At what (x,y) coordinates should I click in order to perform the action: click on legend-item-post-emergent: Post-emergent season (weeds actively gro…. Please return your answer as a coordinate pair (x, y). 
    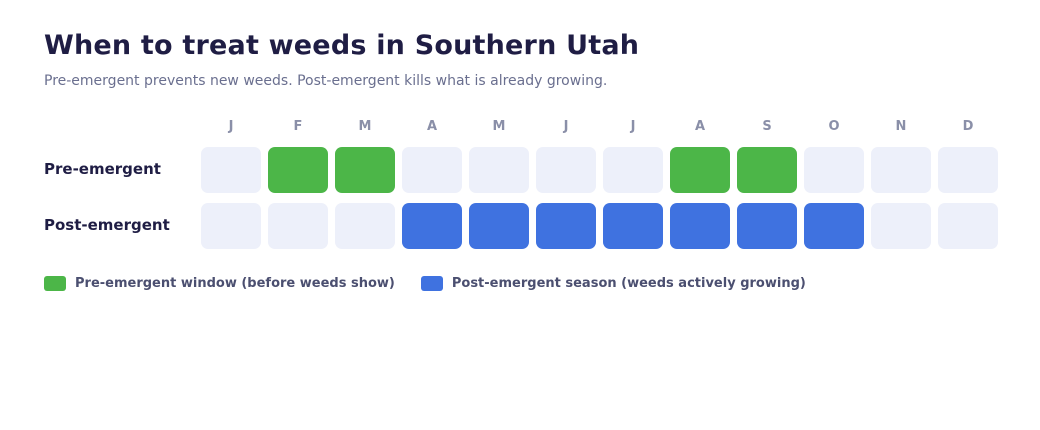
    Looking at the image, I should click on (613, 283).